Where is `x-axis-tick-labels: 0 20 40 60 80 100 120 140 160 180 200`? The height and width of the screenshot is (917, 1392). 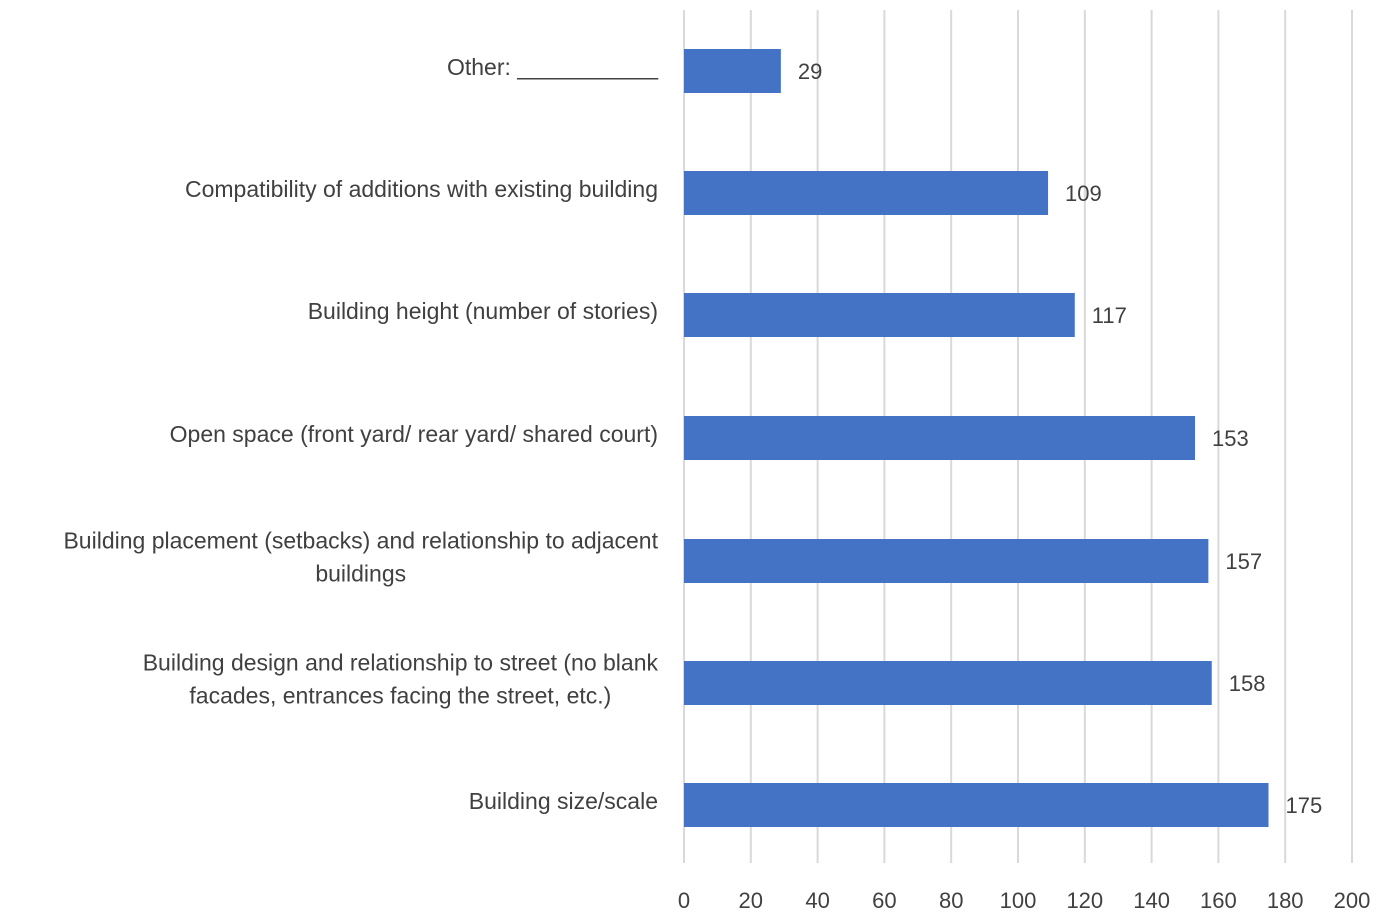 x-axis-tick-labels: 0 20 40 60 80 100 120 140 160 180 200 is located at coordinates (1024, 900).